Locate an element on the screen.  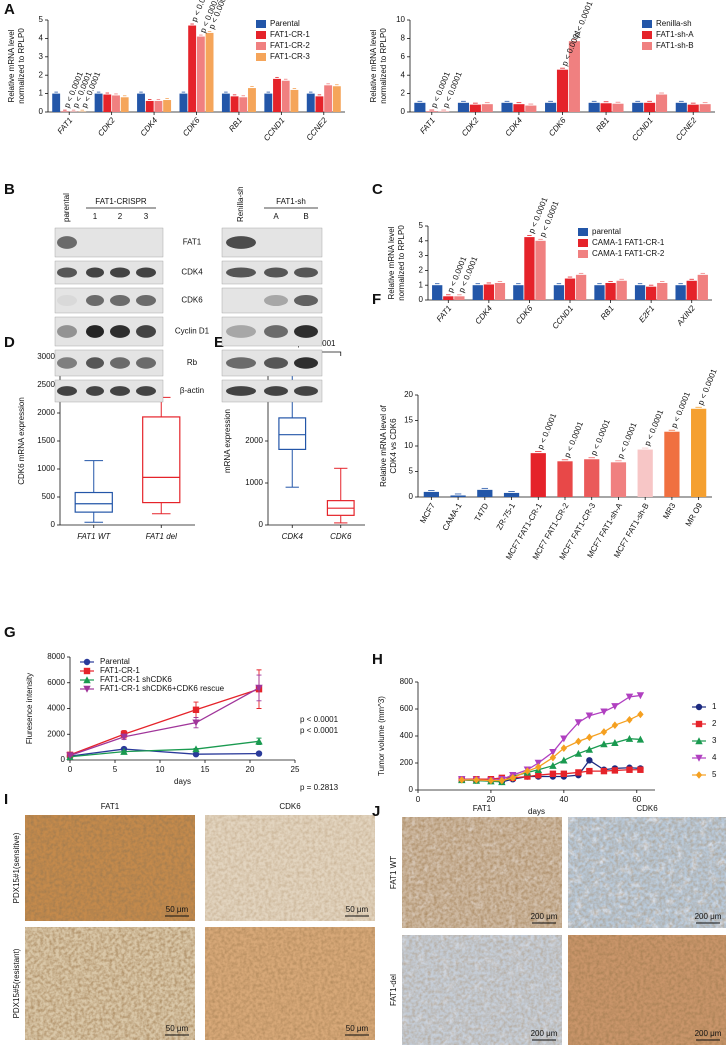
y-tick-label: 8000 is located at coordinates (56, 656).